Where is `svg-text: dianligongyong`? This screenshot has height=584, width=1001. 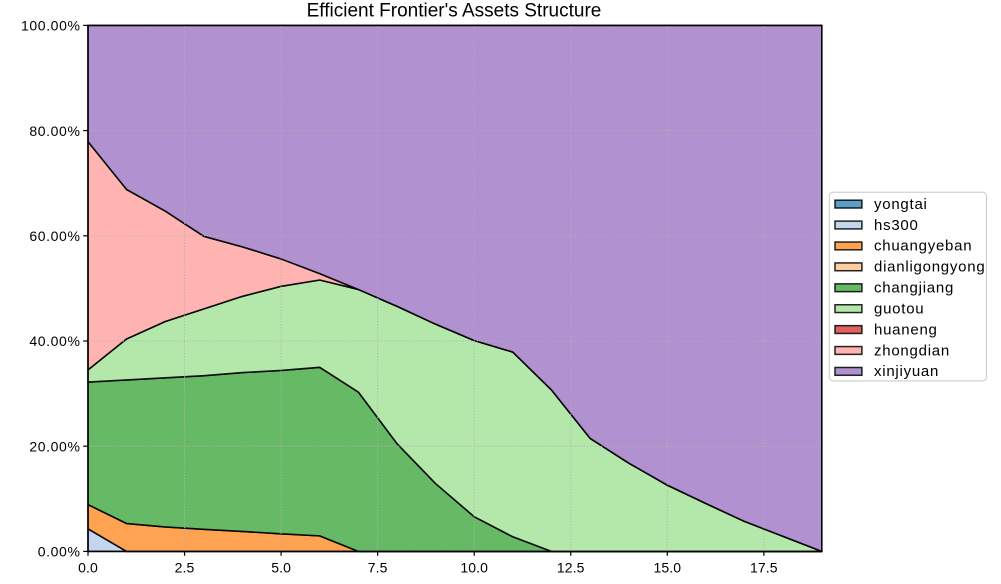
svg-text: dianligongyong is located at coordinates (929, 267).